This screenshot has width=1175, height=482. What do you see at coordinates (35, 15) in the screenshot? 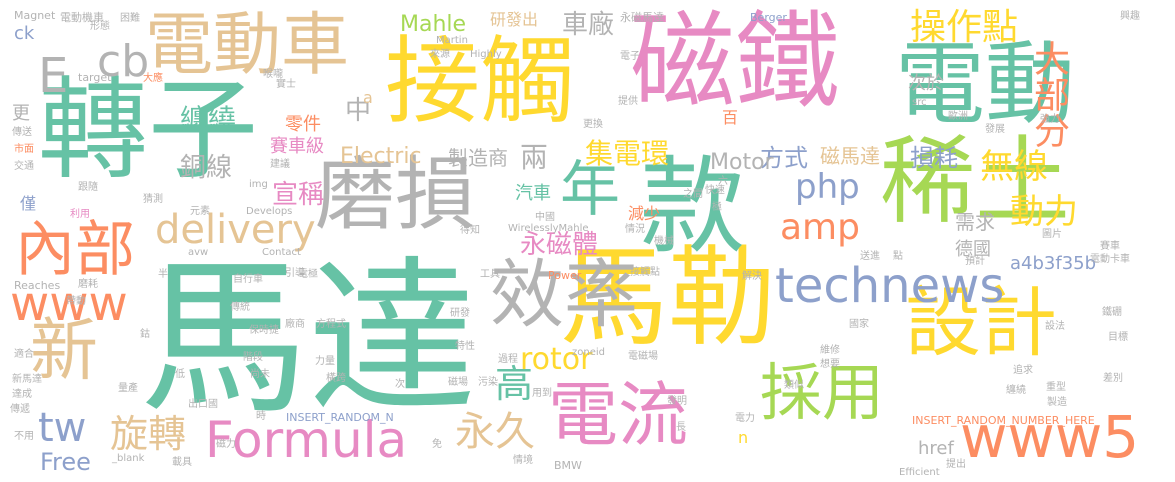
I see `cloud-word: Magnet` at bounding box center [35, 15].